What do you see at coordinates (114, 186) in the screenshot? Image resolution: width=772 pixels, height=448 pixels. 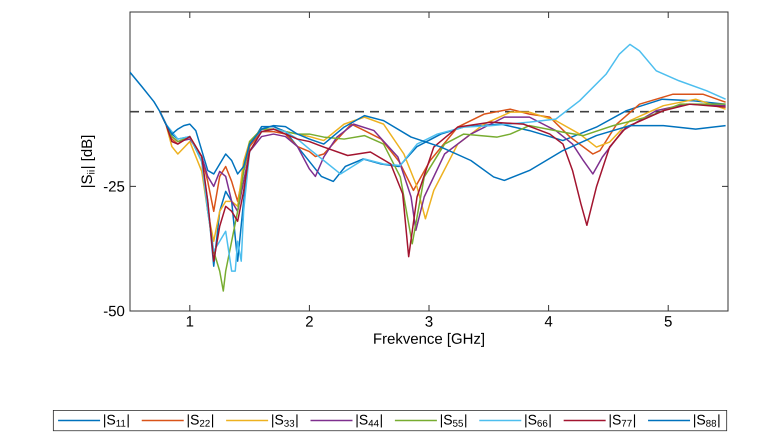 I see `y-tick-label: -25` at bounding box center [114, 186].